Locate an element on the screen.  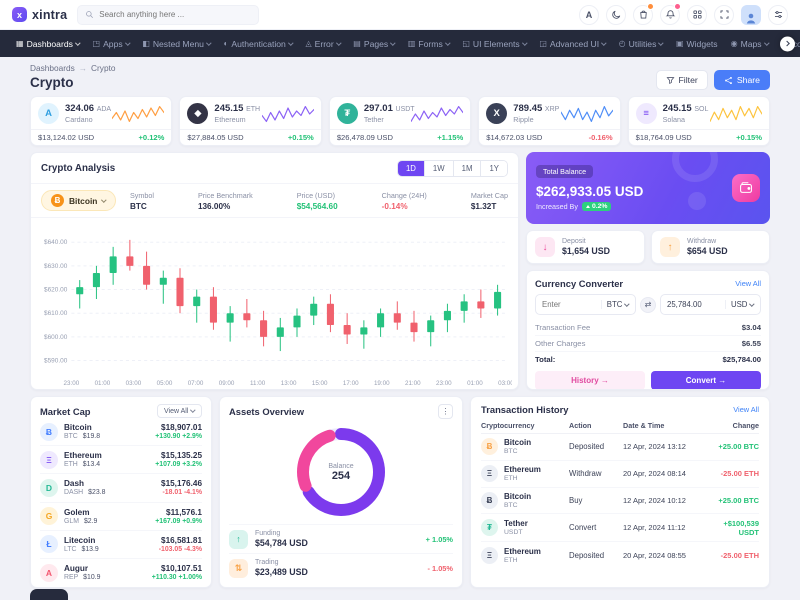
theme-toggle-button is located at coordinates (616, 14).